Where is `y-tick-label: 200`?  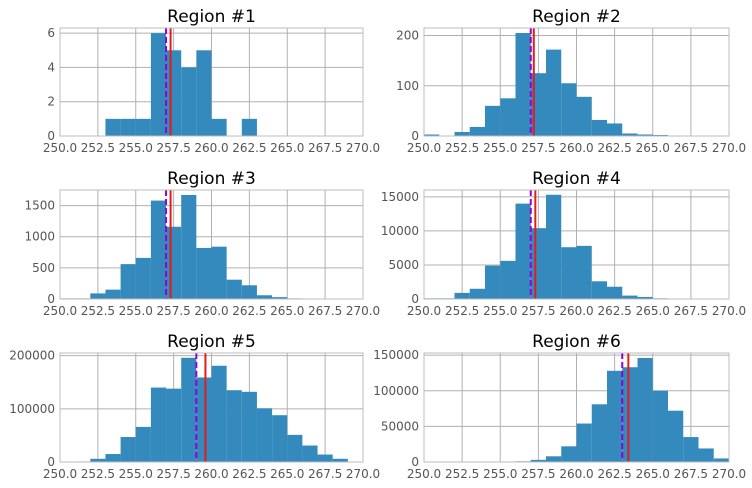 y-tick-label: 200 is located at coordinates (407, 36).